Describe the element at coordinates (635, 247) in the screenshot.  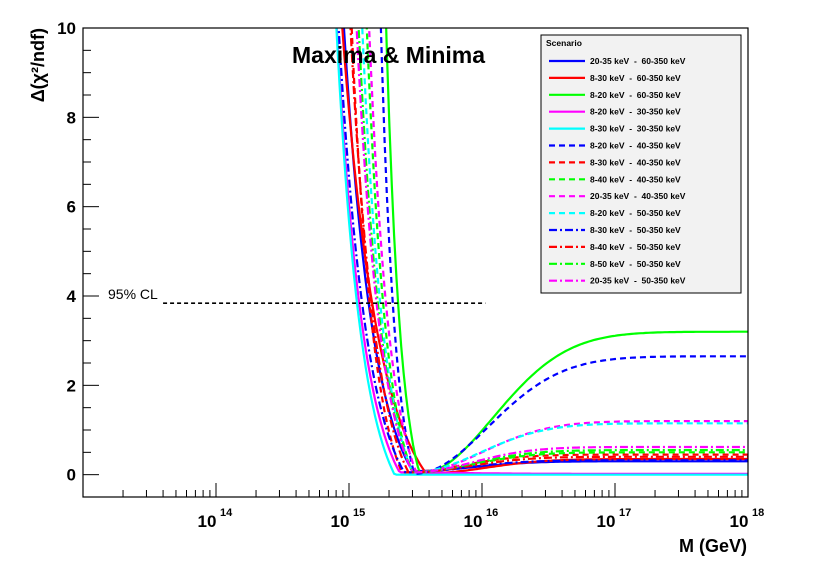
I see `legend-label-12: 8-40 keV - 50-350 keV` at that location.